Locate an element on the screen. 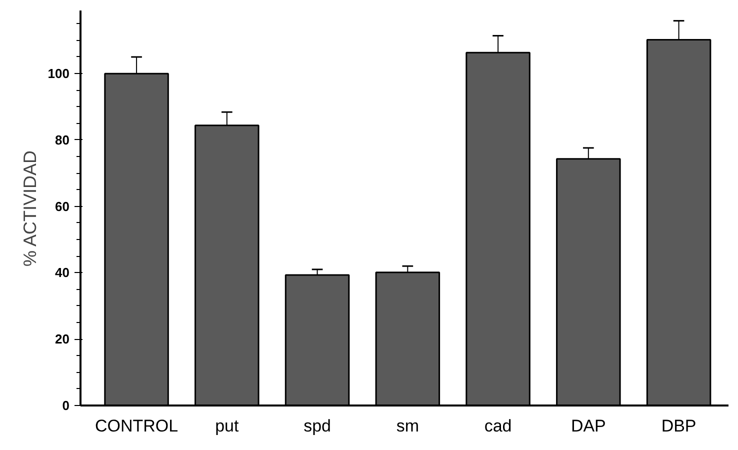 This screenshot has height=450, width=738. y-tick-label: 100 is located at coordinates (59, 74).